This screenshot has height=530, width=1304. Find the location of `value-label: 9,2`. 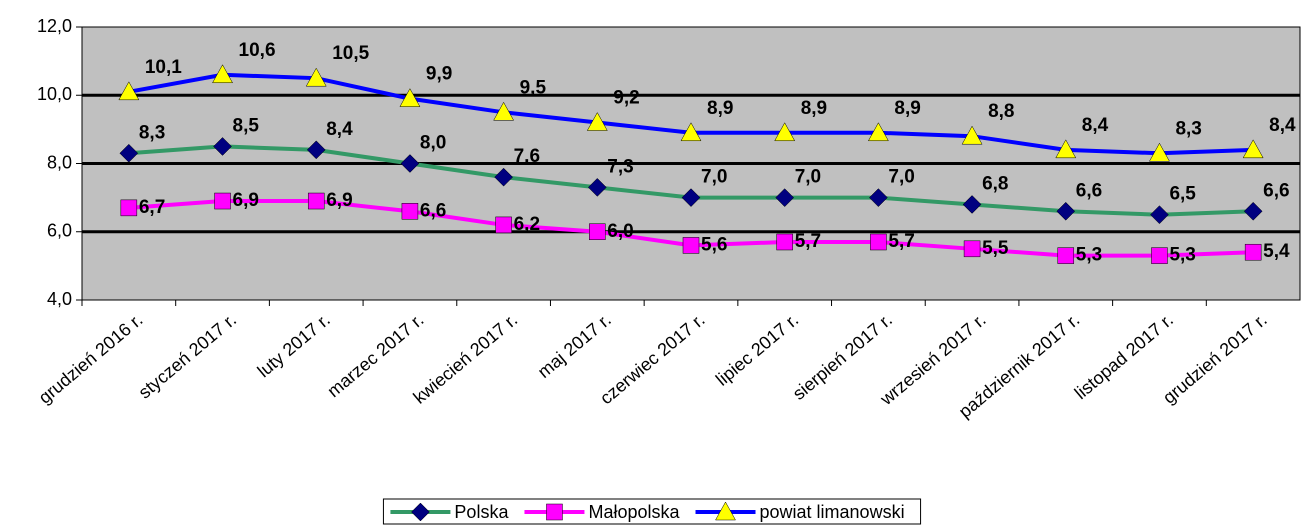

value-label: 9,2 is located at coordinates (626, 98).